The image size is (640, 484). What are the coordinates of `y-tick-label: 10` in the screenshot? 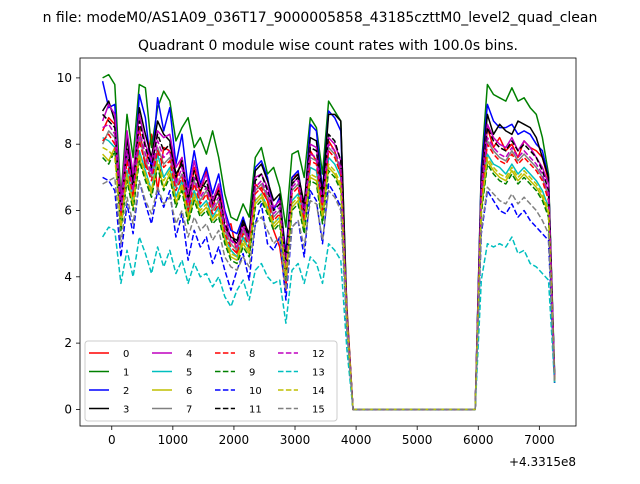 It's located at (64, 78).